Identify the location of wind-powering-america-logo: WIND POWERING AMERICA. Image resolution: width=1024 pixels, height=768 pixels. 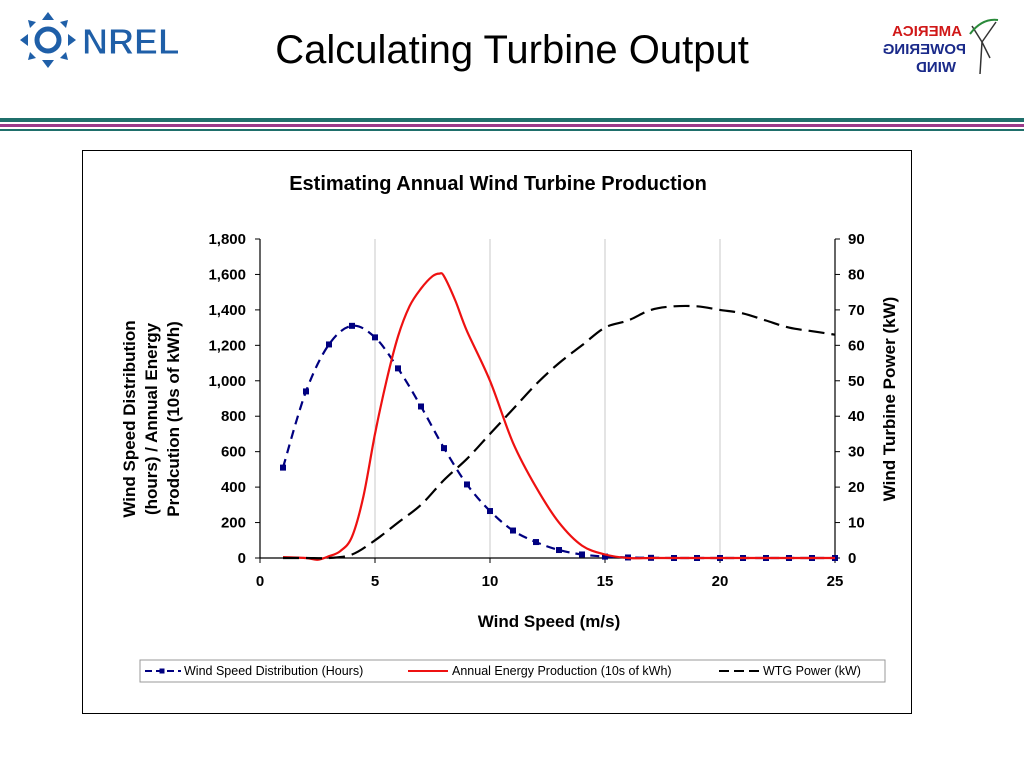
(941, 47).